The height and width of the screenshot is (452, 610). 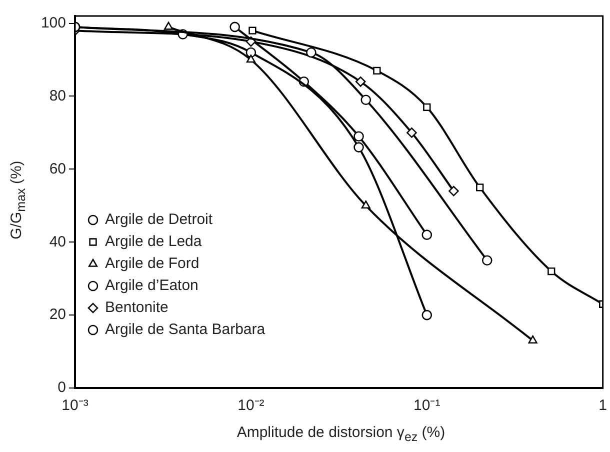 I want to click on legend-label: Bentonite, so click(x=136, y=307).